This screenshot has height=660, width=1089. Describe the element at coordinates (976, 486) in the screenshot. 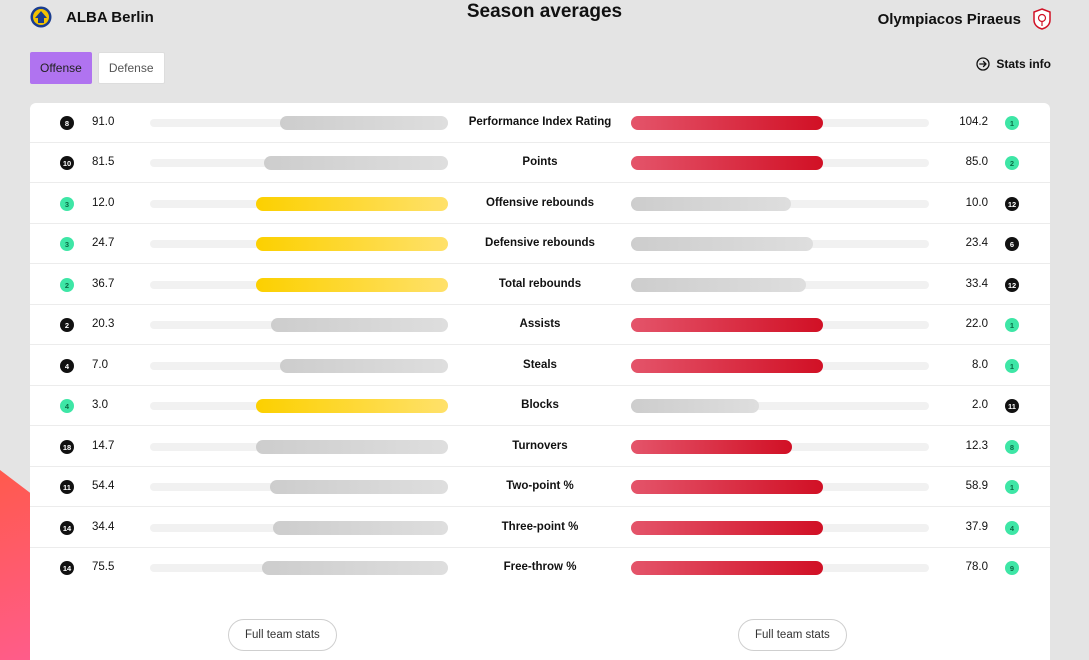

I see `away-stat-value: 58.9` at that location.